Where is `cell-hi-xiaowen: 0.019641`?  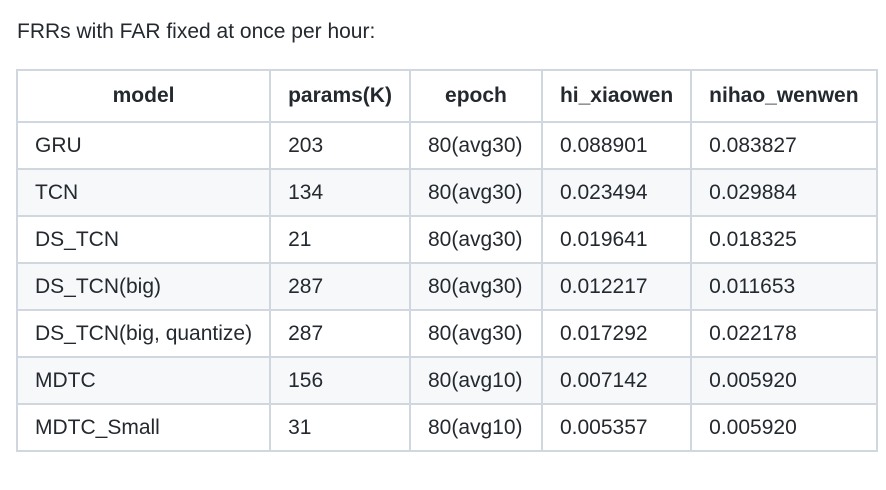
cell-hi-xiaowen: 0.019641 is located at coordinates (616, 239).